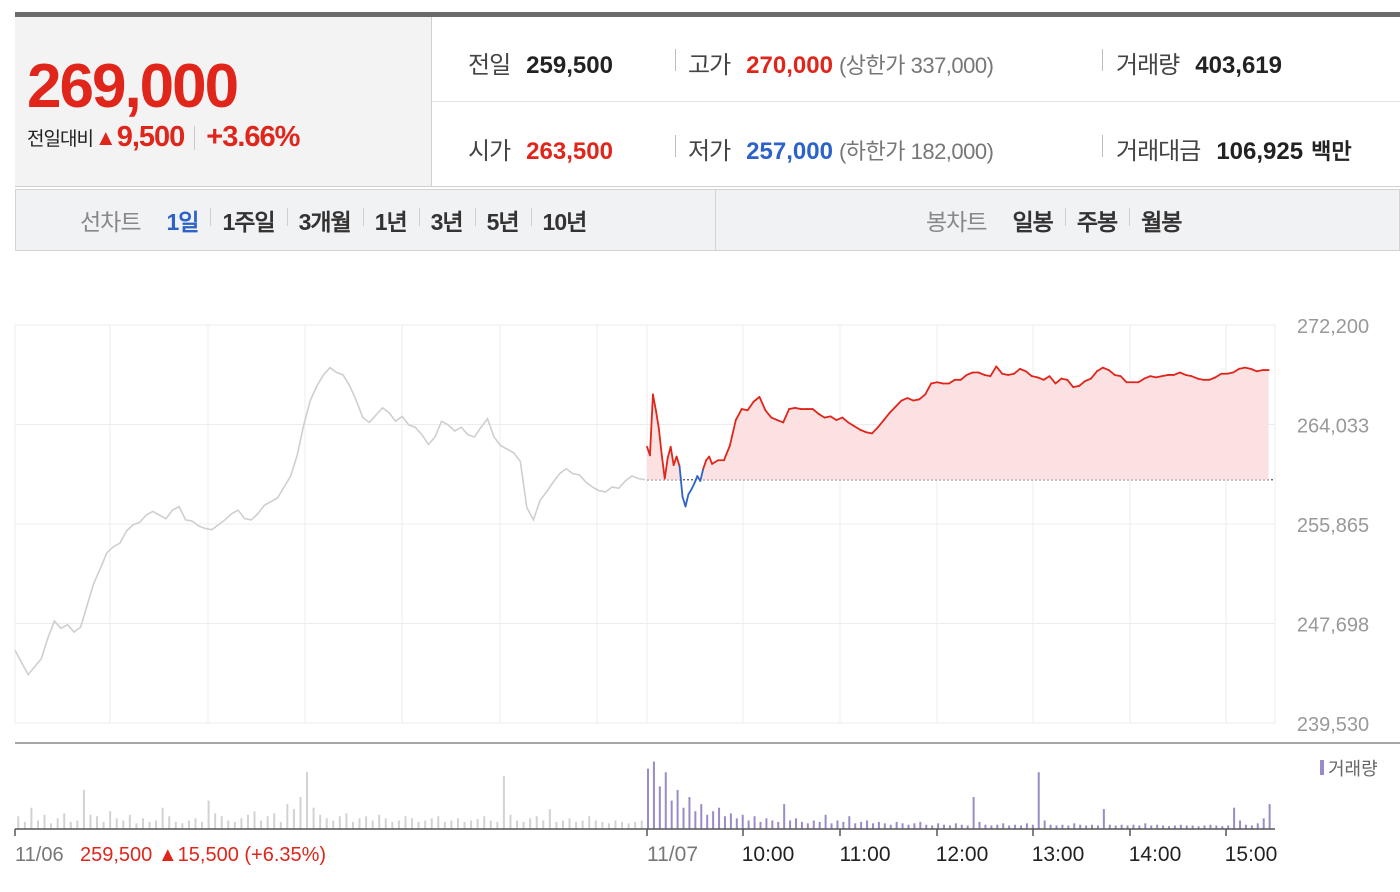 The image size is (1400, 892). I want to click on tab-period-1d: 1일, so click(182, 222).